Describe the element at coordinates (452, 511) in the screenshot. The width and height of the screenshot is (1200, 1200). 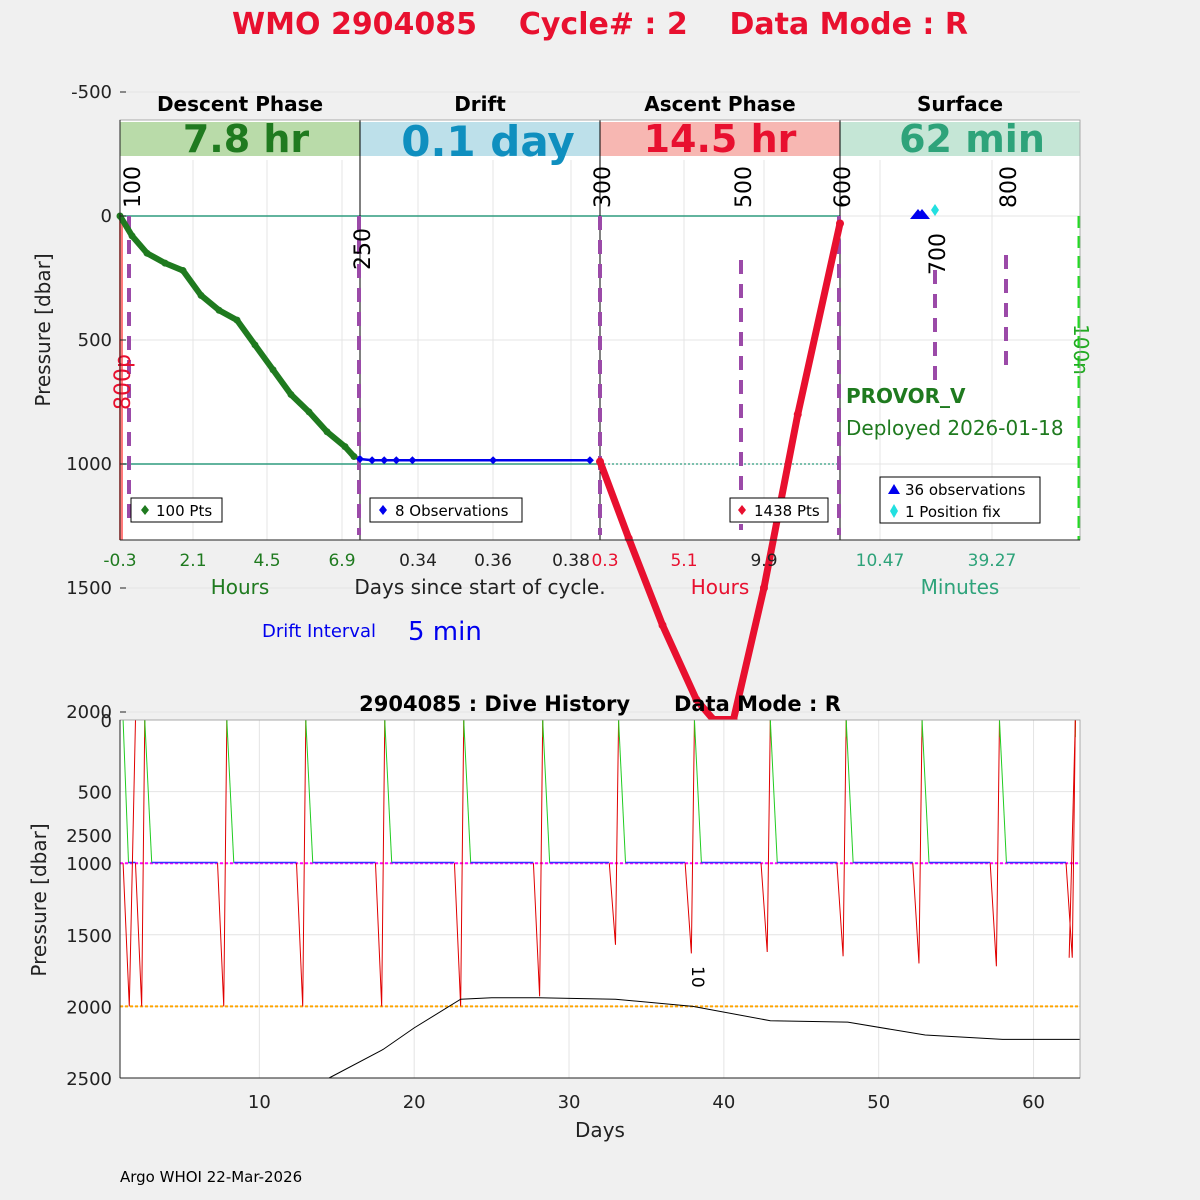
I see `legend-drift-label: 8 Observations` at that location.